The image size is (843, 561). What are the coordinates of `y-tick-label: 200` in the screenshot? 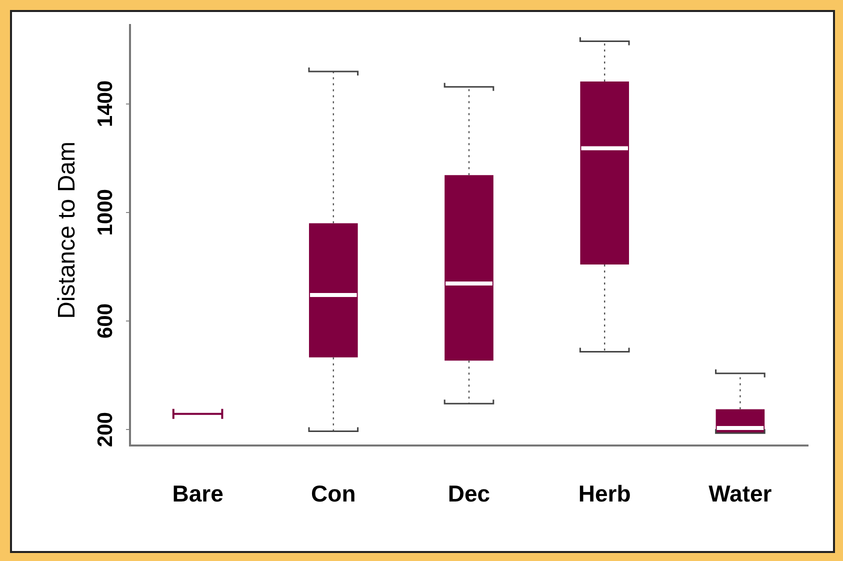 It's located at (105, 430).